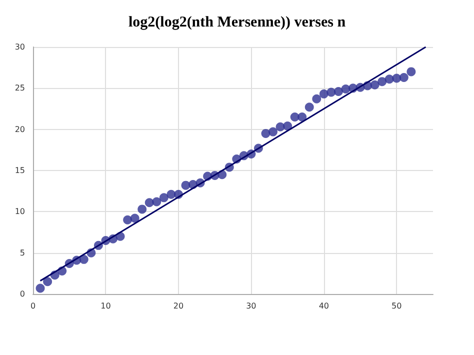 This screenshot has width=474, height=355. I want to click on x-tick-label: 0, so click(33, 306).